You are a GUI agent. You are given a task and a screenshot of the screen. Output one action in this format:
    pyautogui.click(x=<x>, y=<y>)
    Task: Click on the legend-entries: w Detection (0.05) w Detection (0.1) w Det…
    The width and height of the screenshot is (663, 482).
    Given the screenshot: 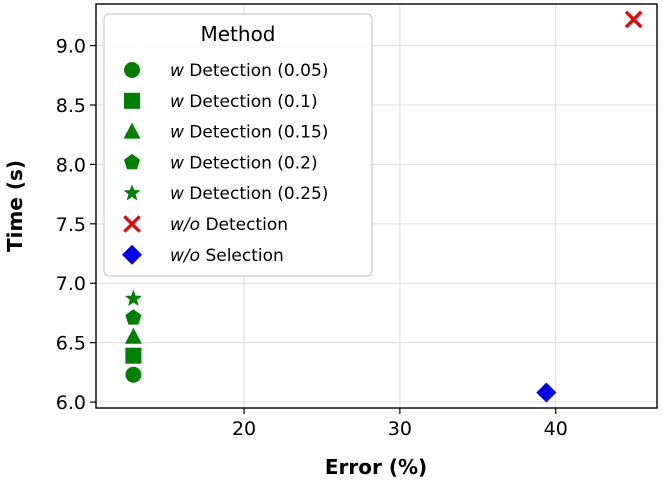 What is the action you would take?
    pyautogui.click(x=225, y=163)
    